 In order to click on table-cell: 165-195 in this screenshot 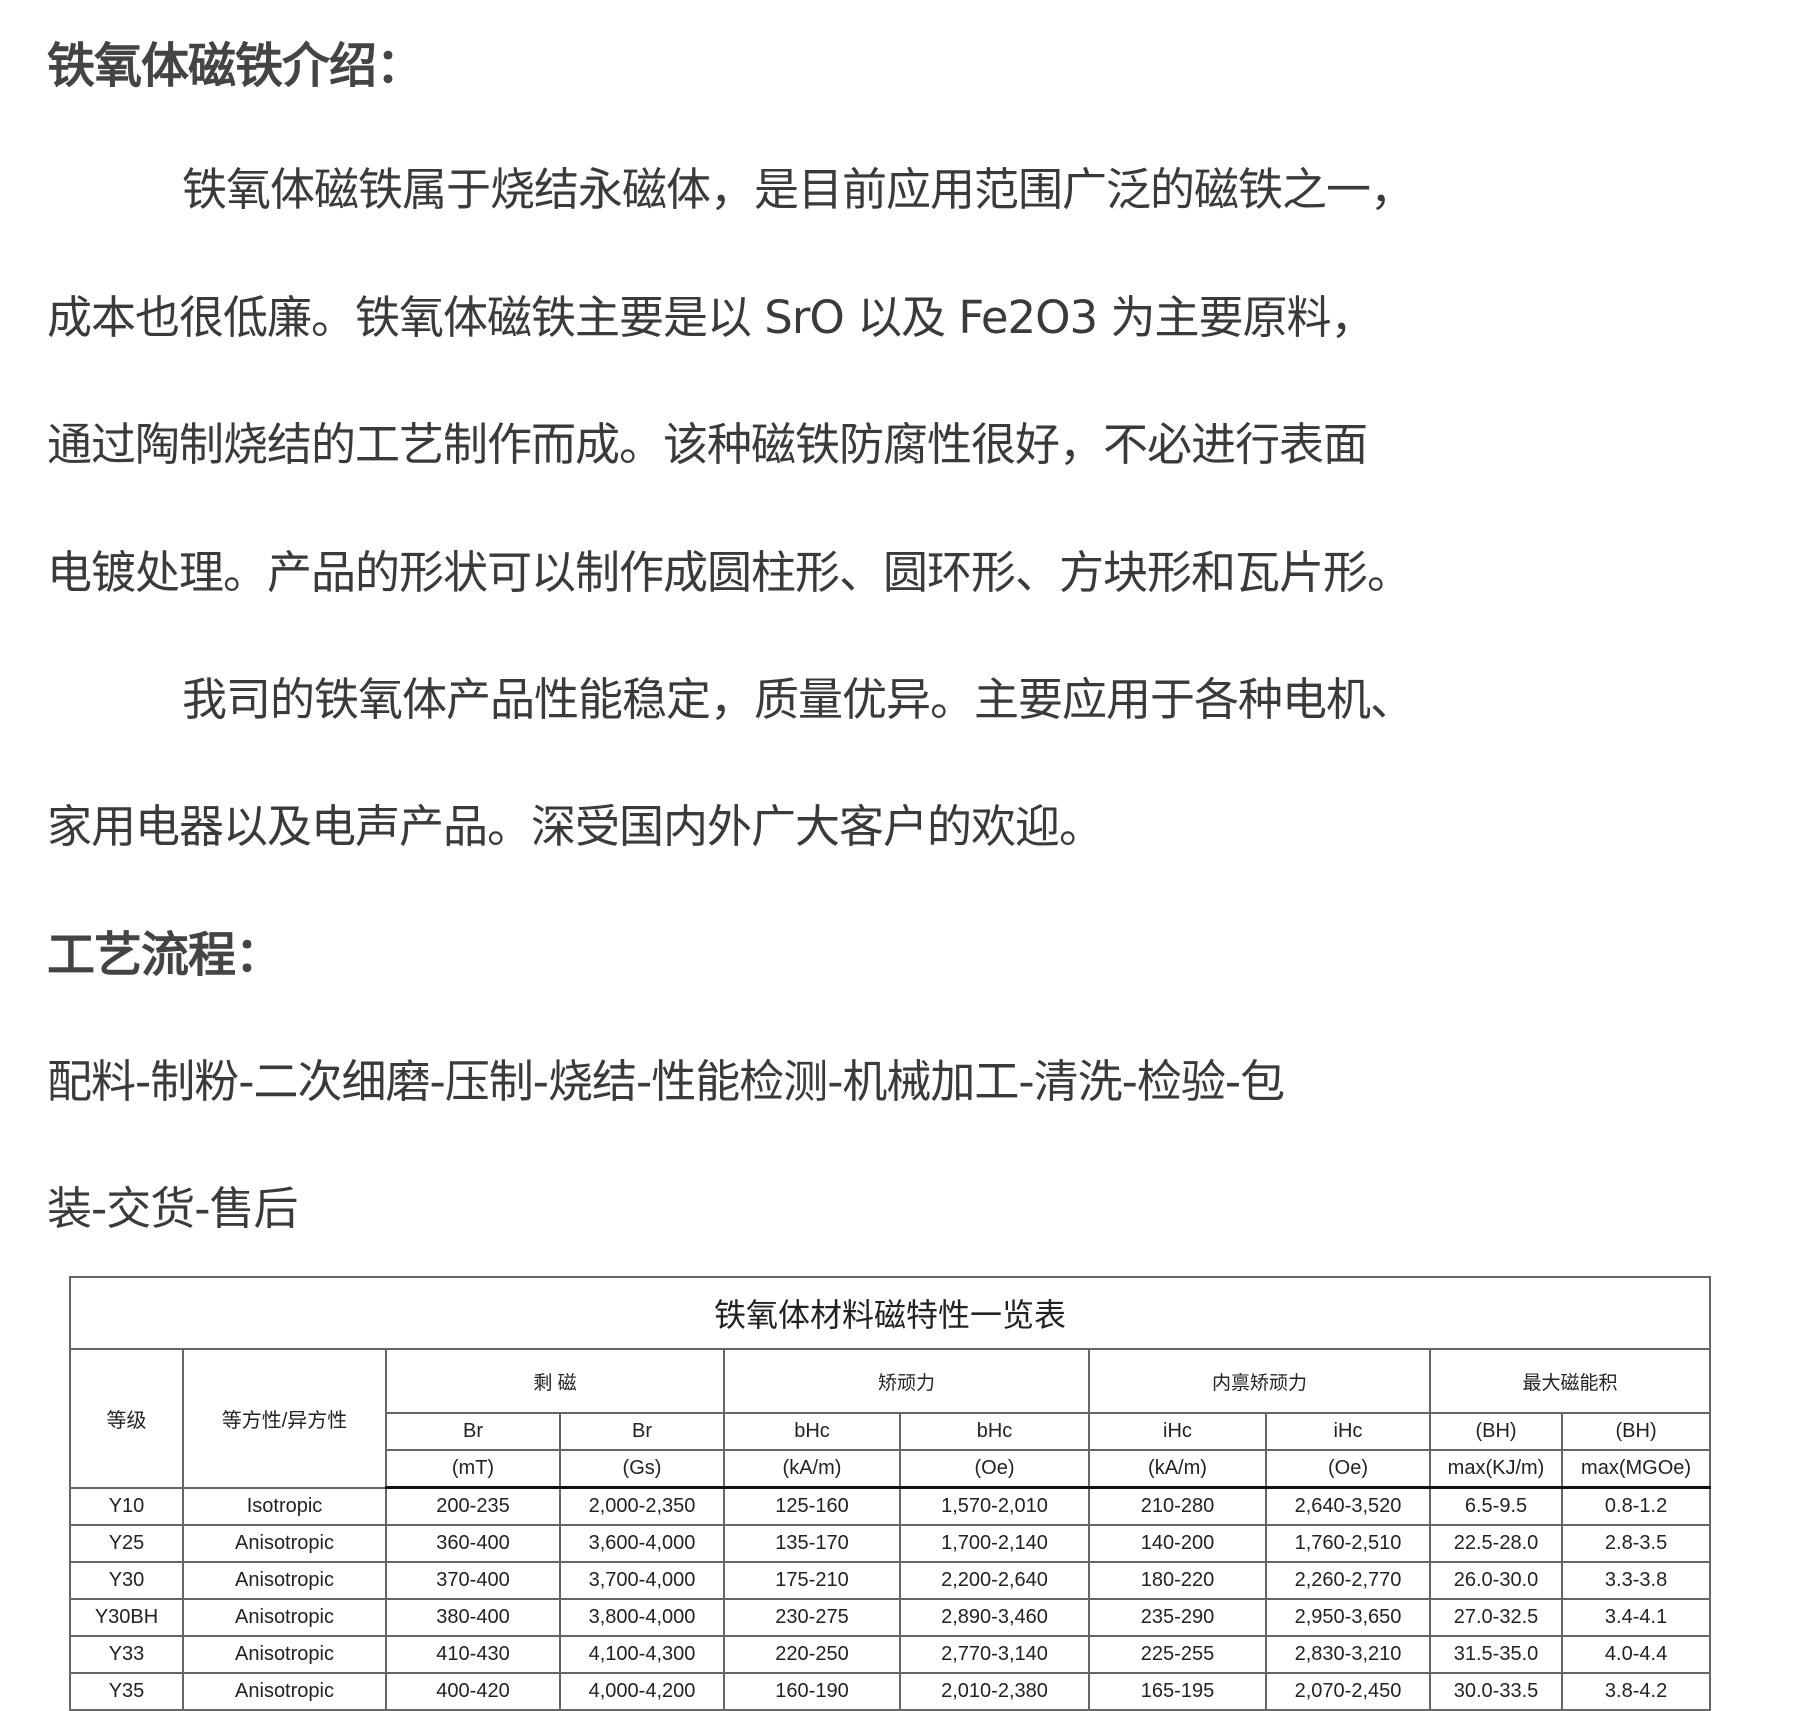, I will do `click(1177, 1691)`.